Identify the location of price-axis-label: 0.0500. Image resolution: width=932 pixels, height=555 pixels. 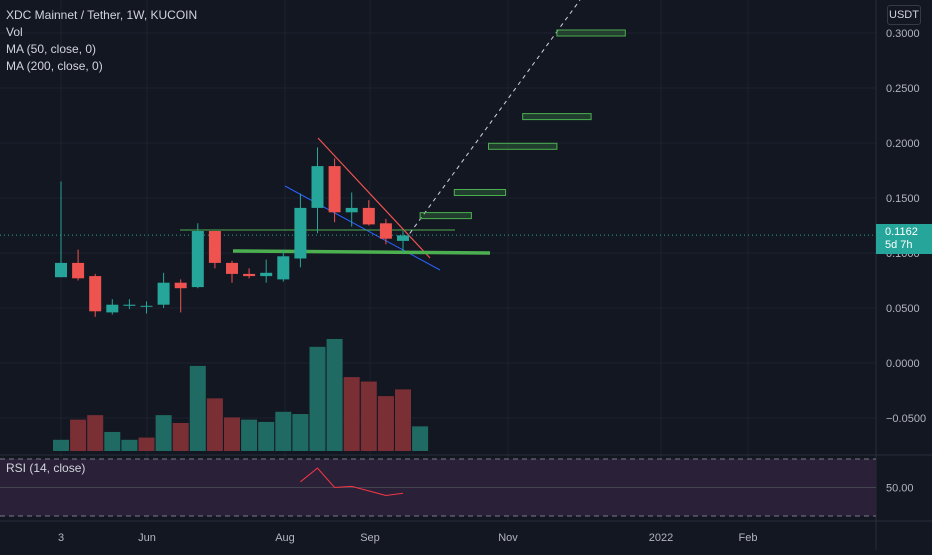
(903, 309).